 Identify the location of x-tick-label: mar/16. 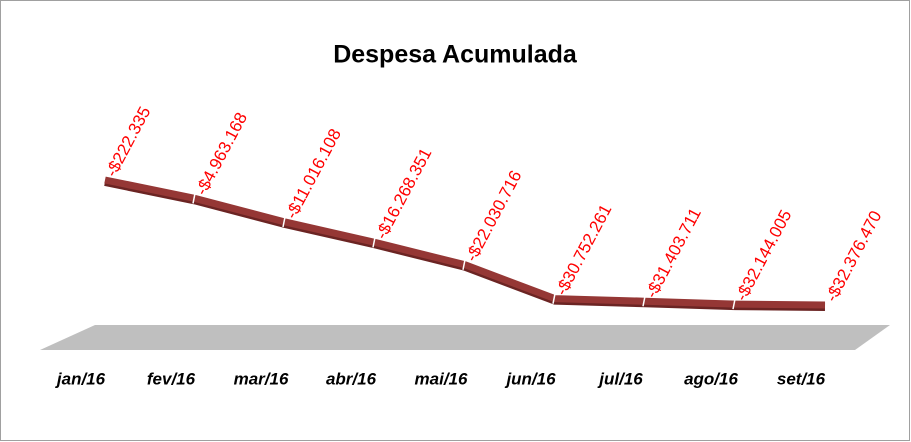
(261, 378).